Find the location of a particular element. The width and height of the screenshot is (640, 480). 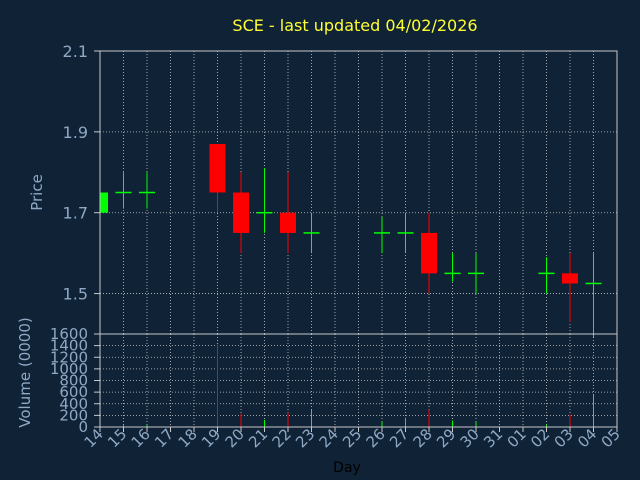

day-tick-label: 16 is located at coordinates (141, 438).